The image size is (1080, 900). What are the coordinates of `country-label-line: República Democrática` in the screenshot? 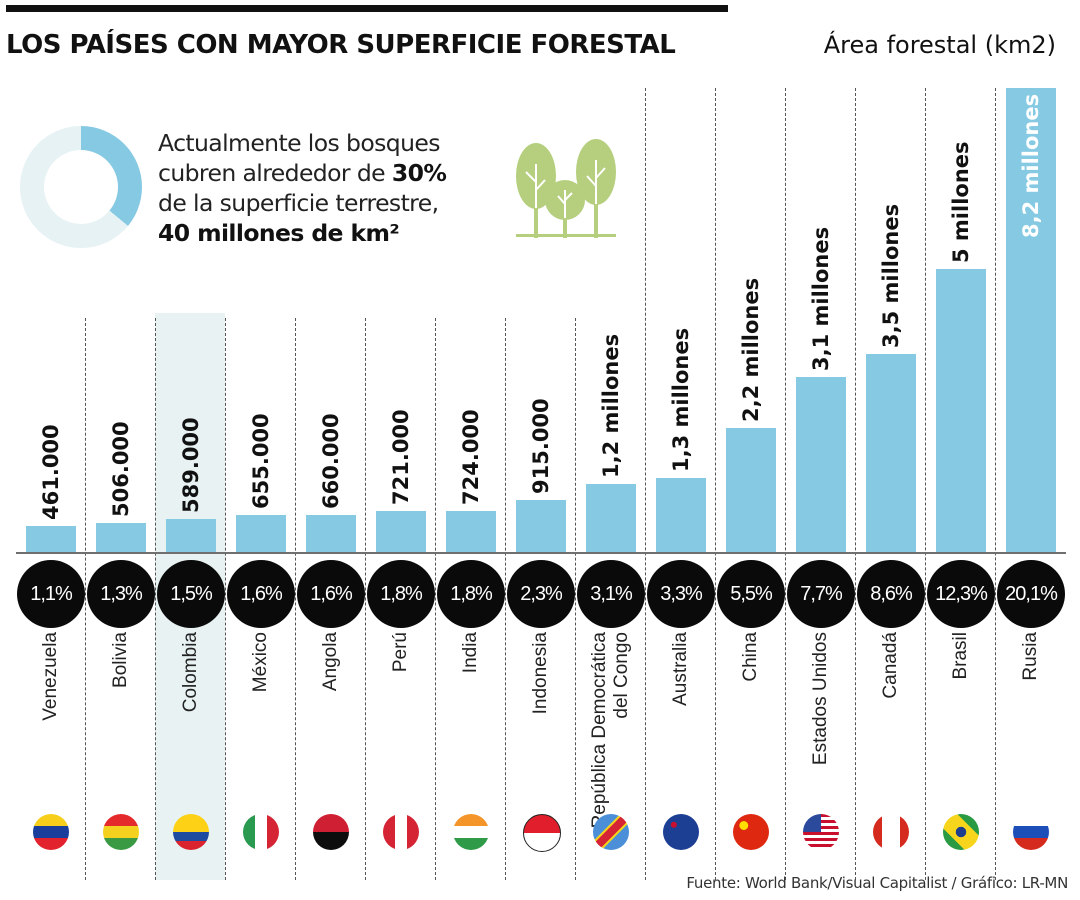 It's located at (599, 730).